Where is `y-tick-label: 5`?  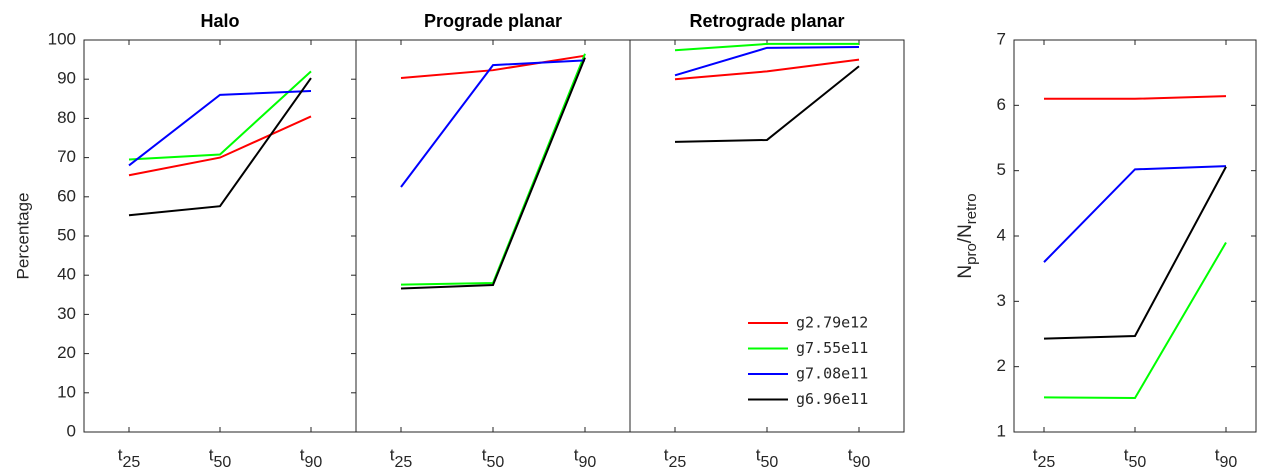
y-tick-label: 5 is located at coordinates (1001, 169).